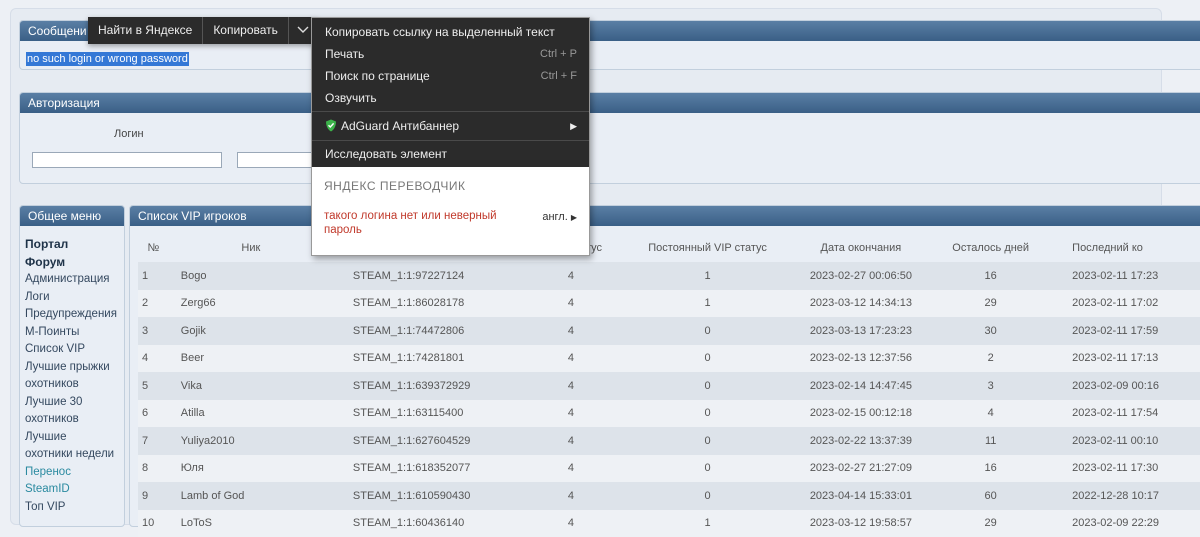 This screenshot has width=1200, height=537. Describe the element at coordinates (75, 438) in the screenshot. I see `menu-item-best-week: Лучшие` at that location.